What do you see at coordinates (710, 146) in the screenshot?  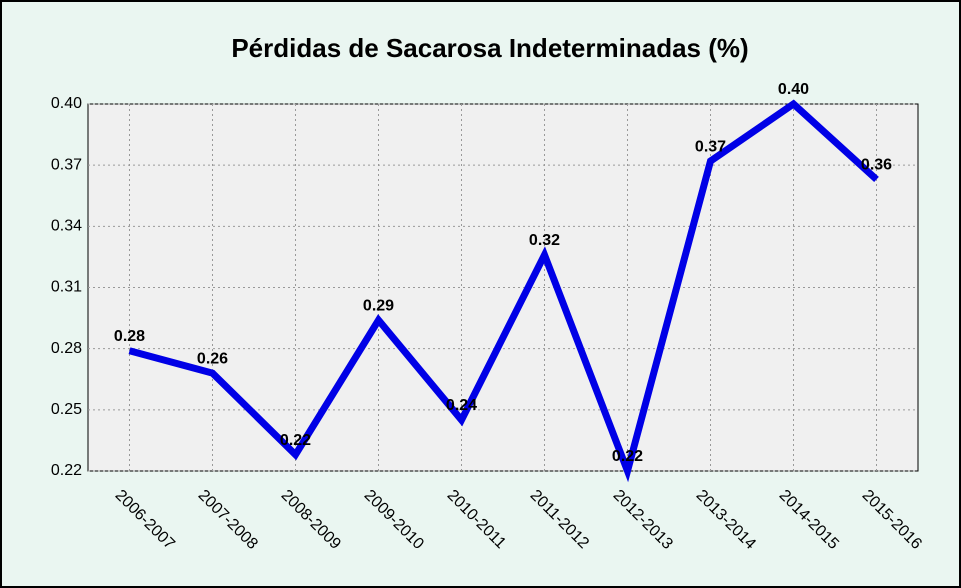 I see `data-label: 0.37` at bounding box center [710, 146].